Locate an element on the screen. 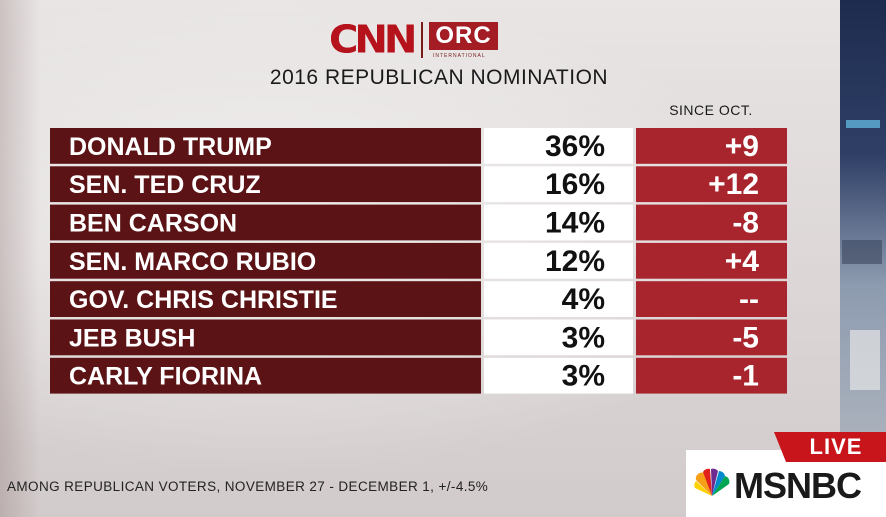  candidate-label: SEN. TED CRUZ is located at coordinates (165, 185).